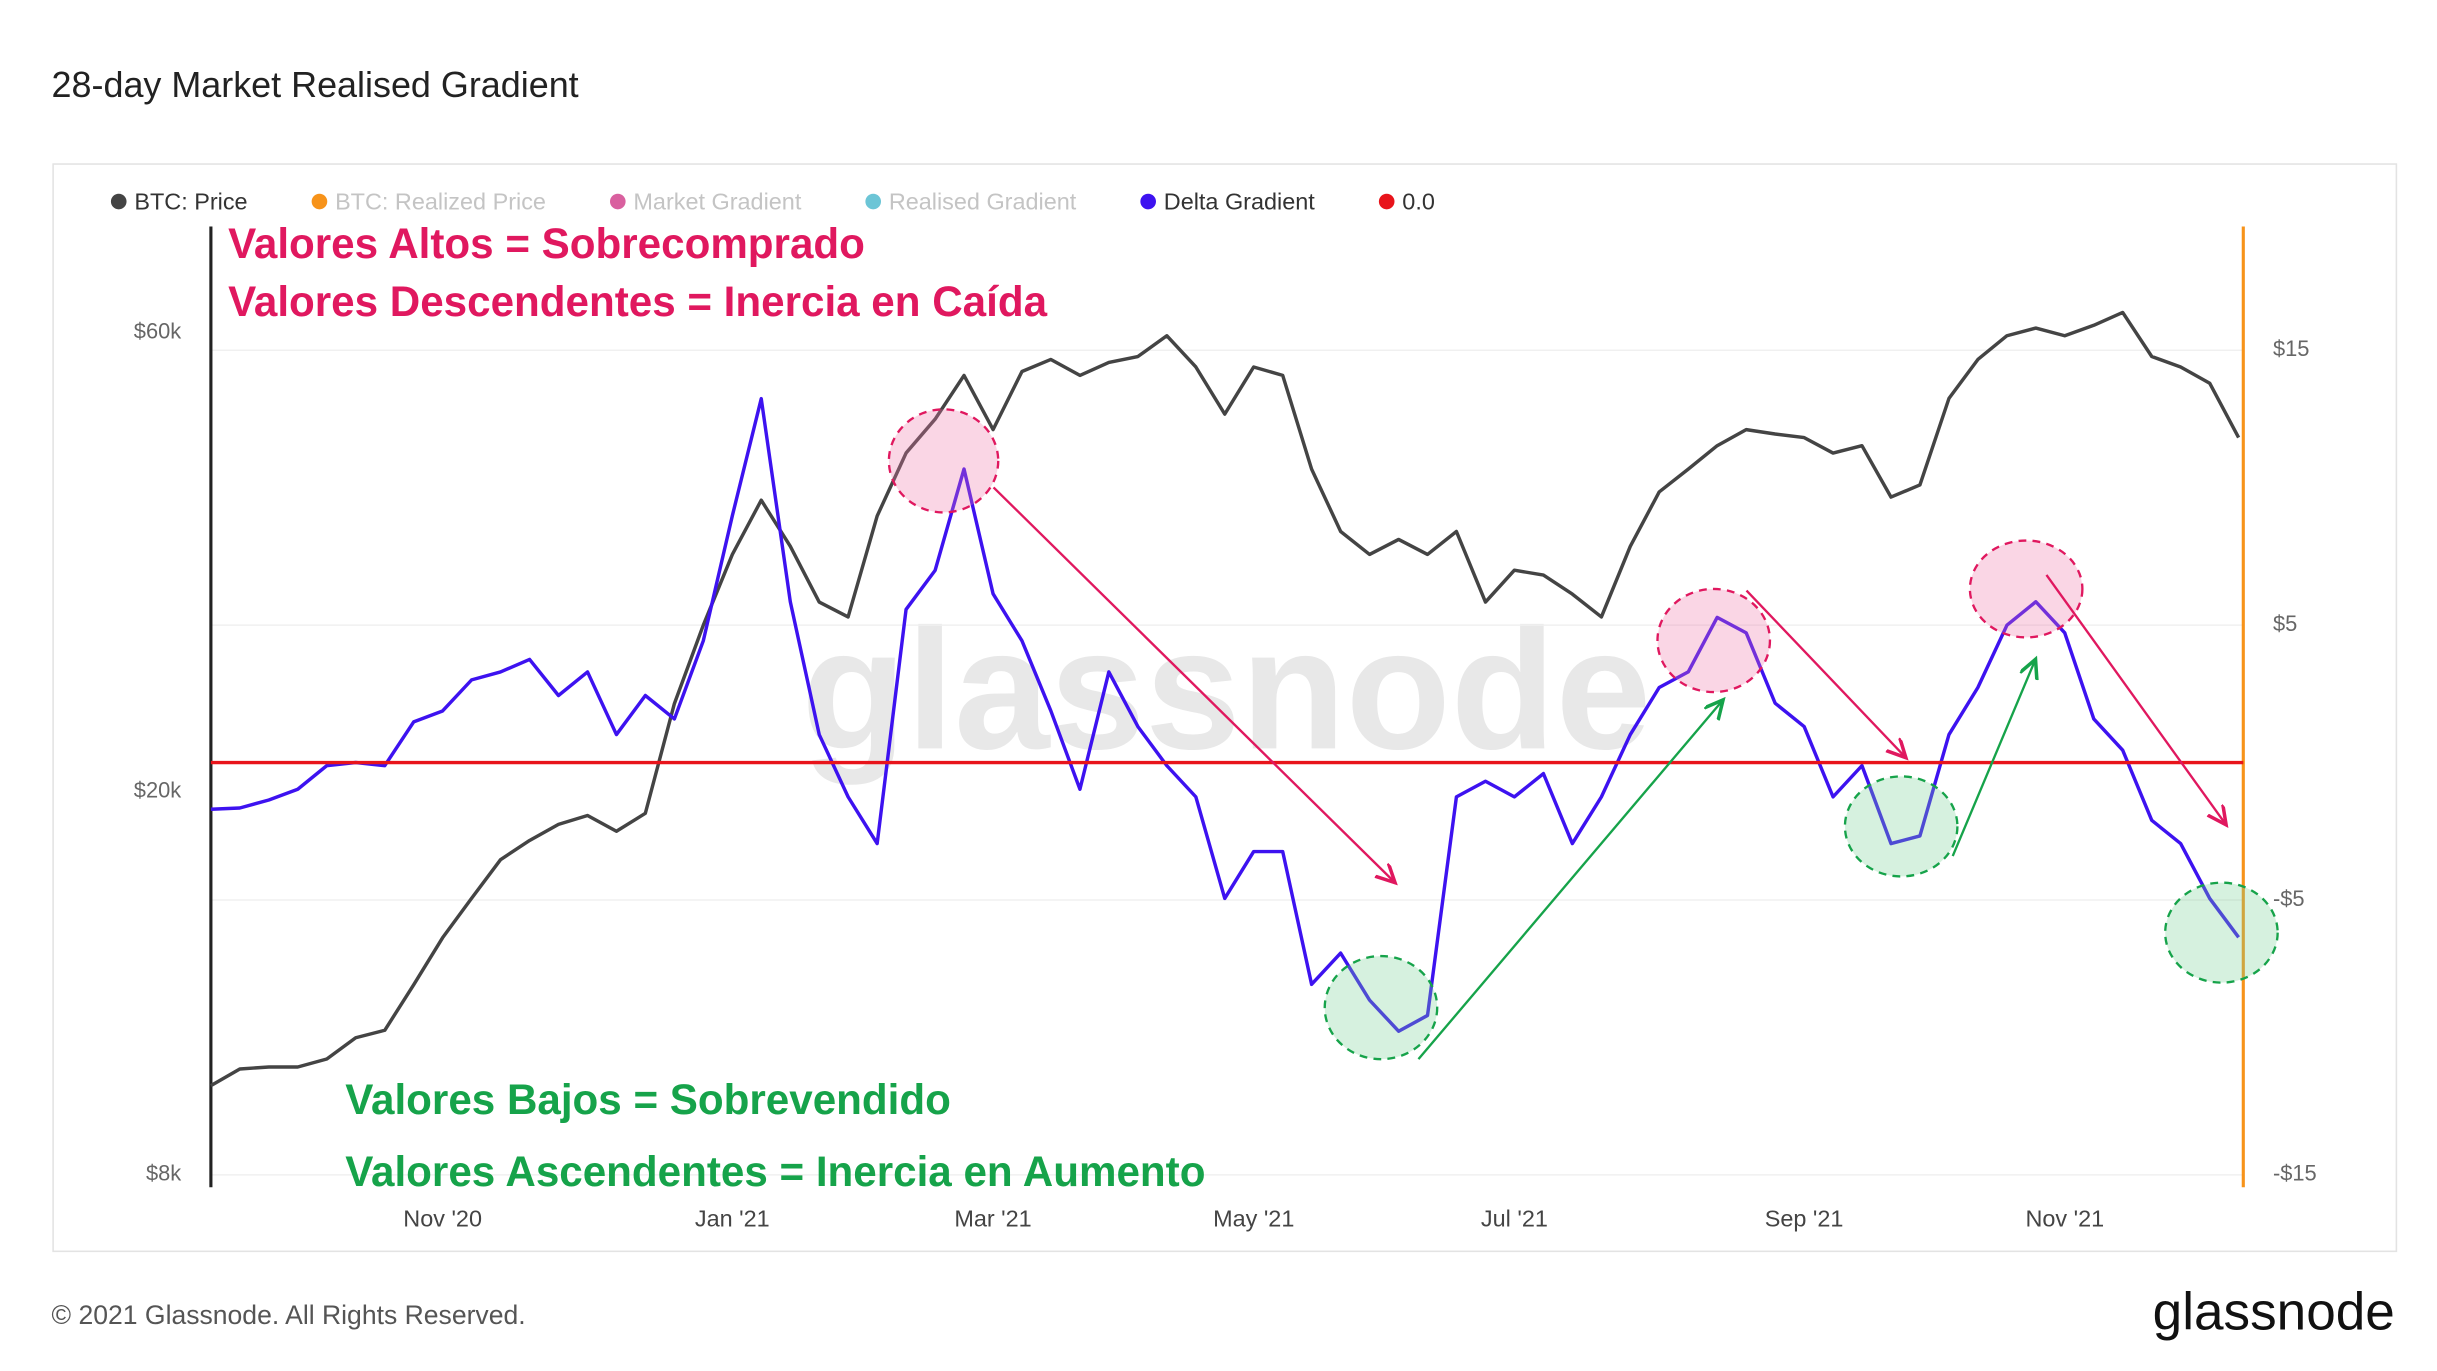  Describe the element at coordinates (157, 331) in the screenshot. I see `y-tick-label: $60k` at that location.